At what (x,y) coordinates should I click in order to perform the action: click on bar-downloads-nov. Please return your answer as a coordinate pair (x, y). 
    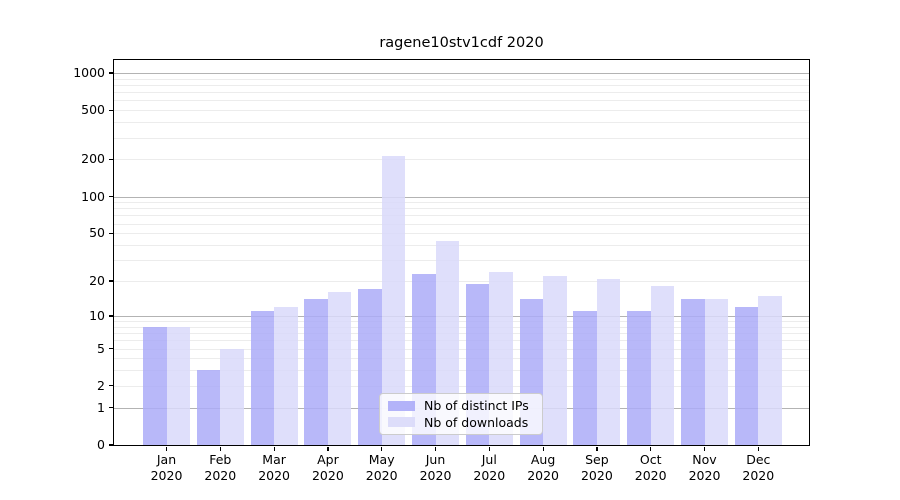
    Looking at the image, I should click on (716, 372).